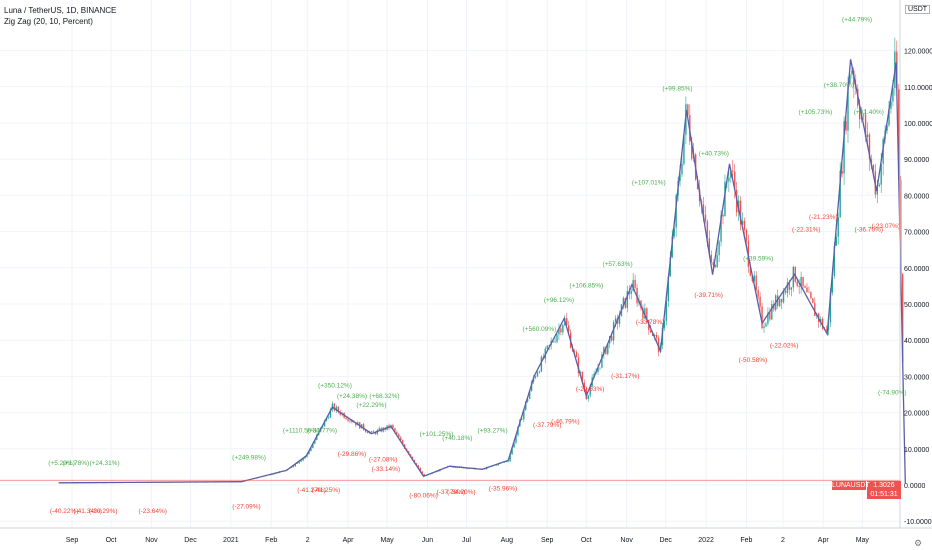 The height and width of the screenshot is (550, 932). What do you see at coordinates (884, 494) in the screenshot?
I see `countdown-badge: 01:51:31` at bounding box center [884, 494].